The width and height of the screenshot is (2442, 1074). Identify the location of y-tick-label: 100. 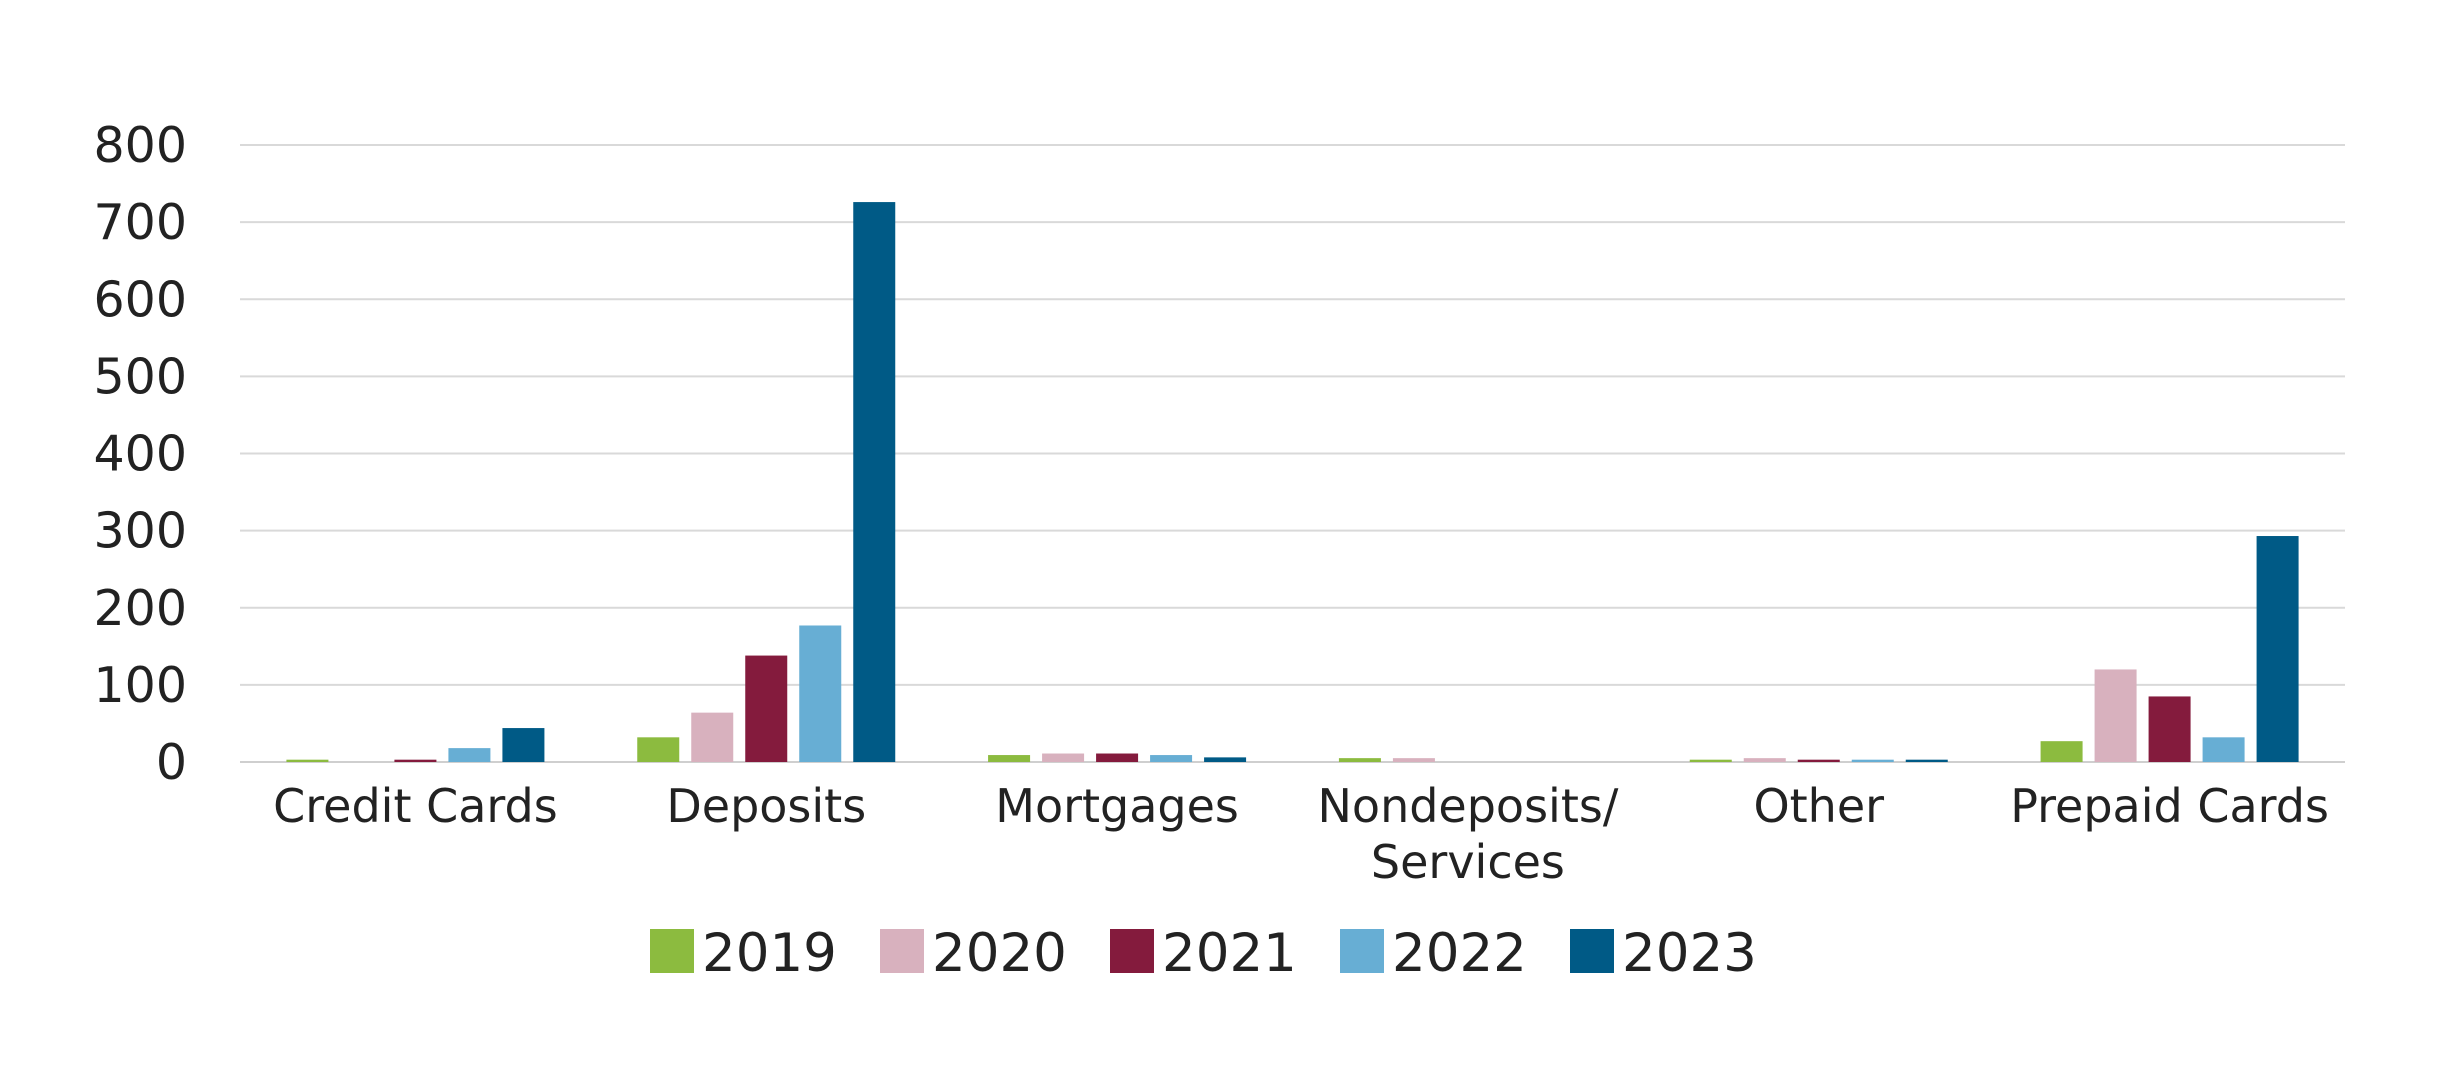
(140, 685).